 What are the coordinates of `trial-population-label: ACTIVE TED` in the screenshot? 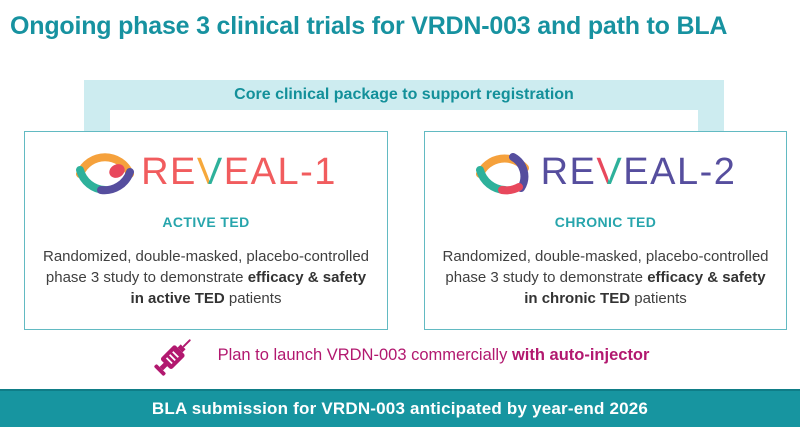 It's located at (206, 222).